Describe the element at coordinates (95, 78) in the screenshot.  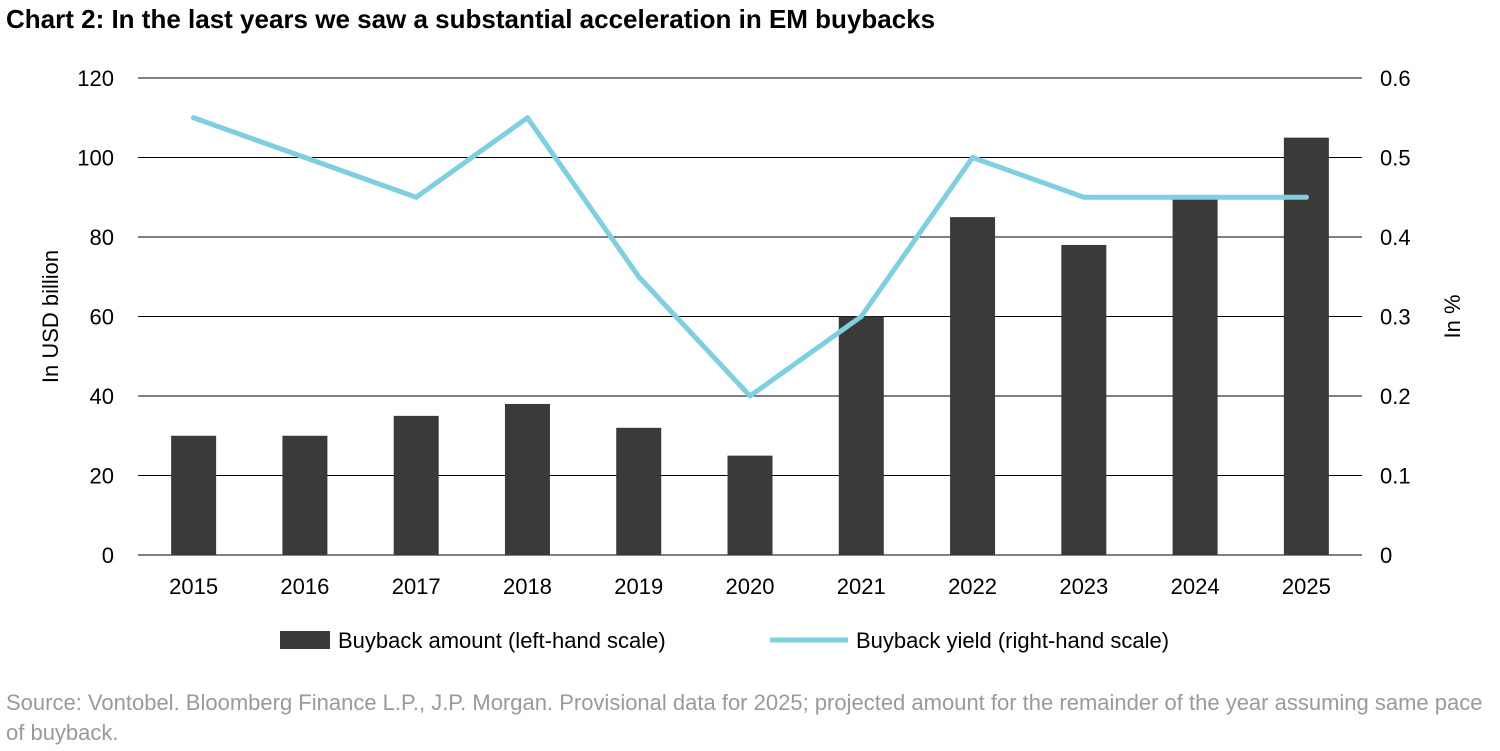
I see `y-tick-label: 120` at that location.